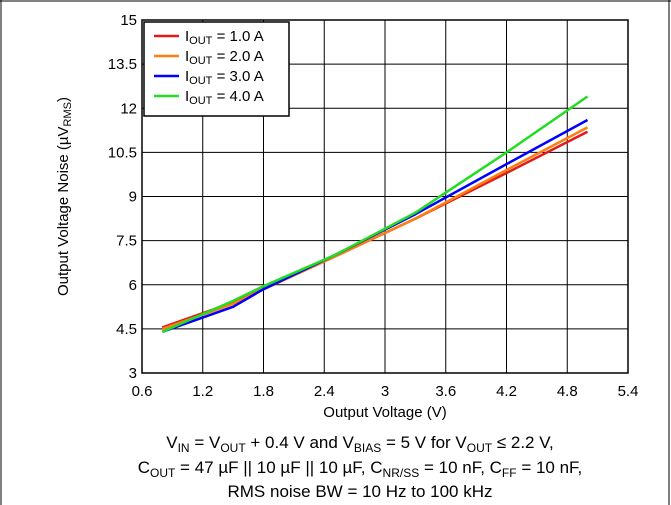  I want to click on y-tick-labels: 3 4.5 6 7.5 9 10.5 12 13.5 15, so click(122, 197).